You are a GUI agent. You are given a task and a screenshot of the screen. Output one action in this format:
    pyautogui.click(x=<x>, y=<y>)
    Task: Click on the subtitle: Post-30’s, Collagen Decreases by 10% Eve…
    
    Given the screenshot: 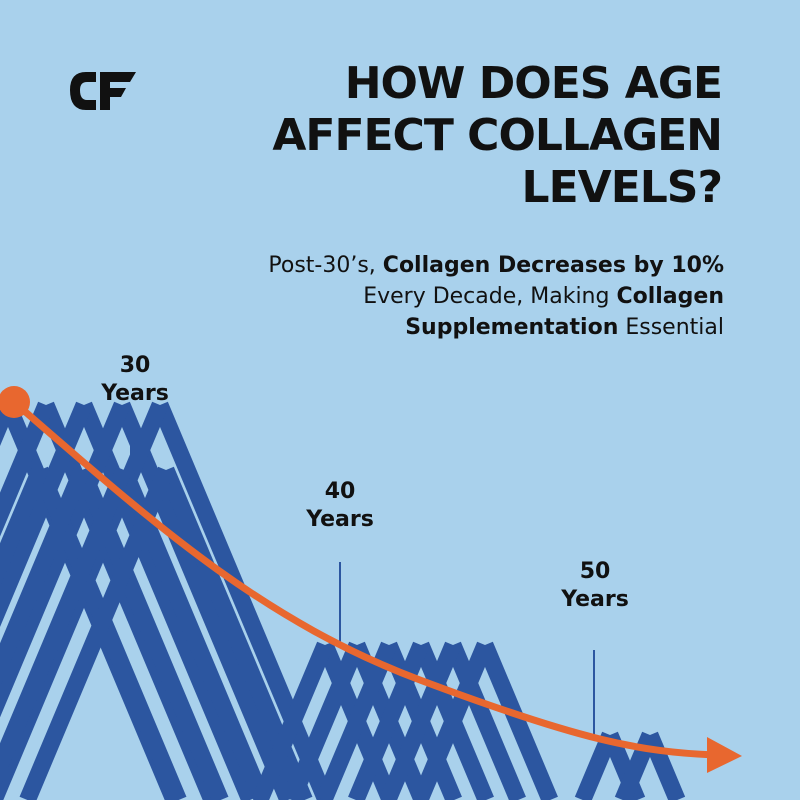 What is the action you would take?
    pyautogui.click(x=489, y=296)
    